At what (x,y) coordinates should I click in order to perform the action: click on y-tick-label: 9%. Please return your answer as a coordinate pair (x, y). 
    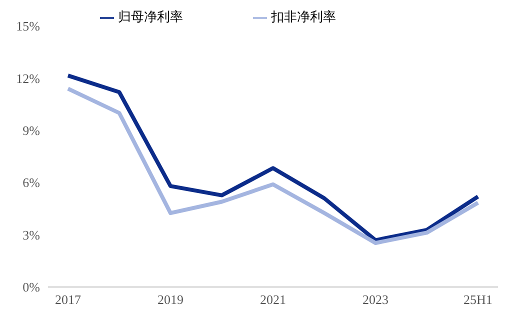
    Looking at the image, I should click on (31, 130).